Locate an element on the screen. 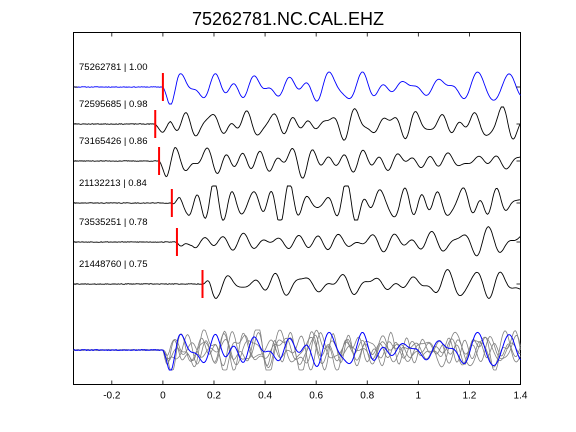  trace-label: 73165426 | 0.86 is located at coordinates (113, 141).